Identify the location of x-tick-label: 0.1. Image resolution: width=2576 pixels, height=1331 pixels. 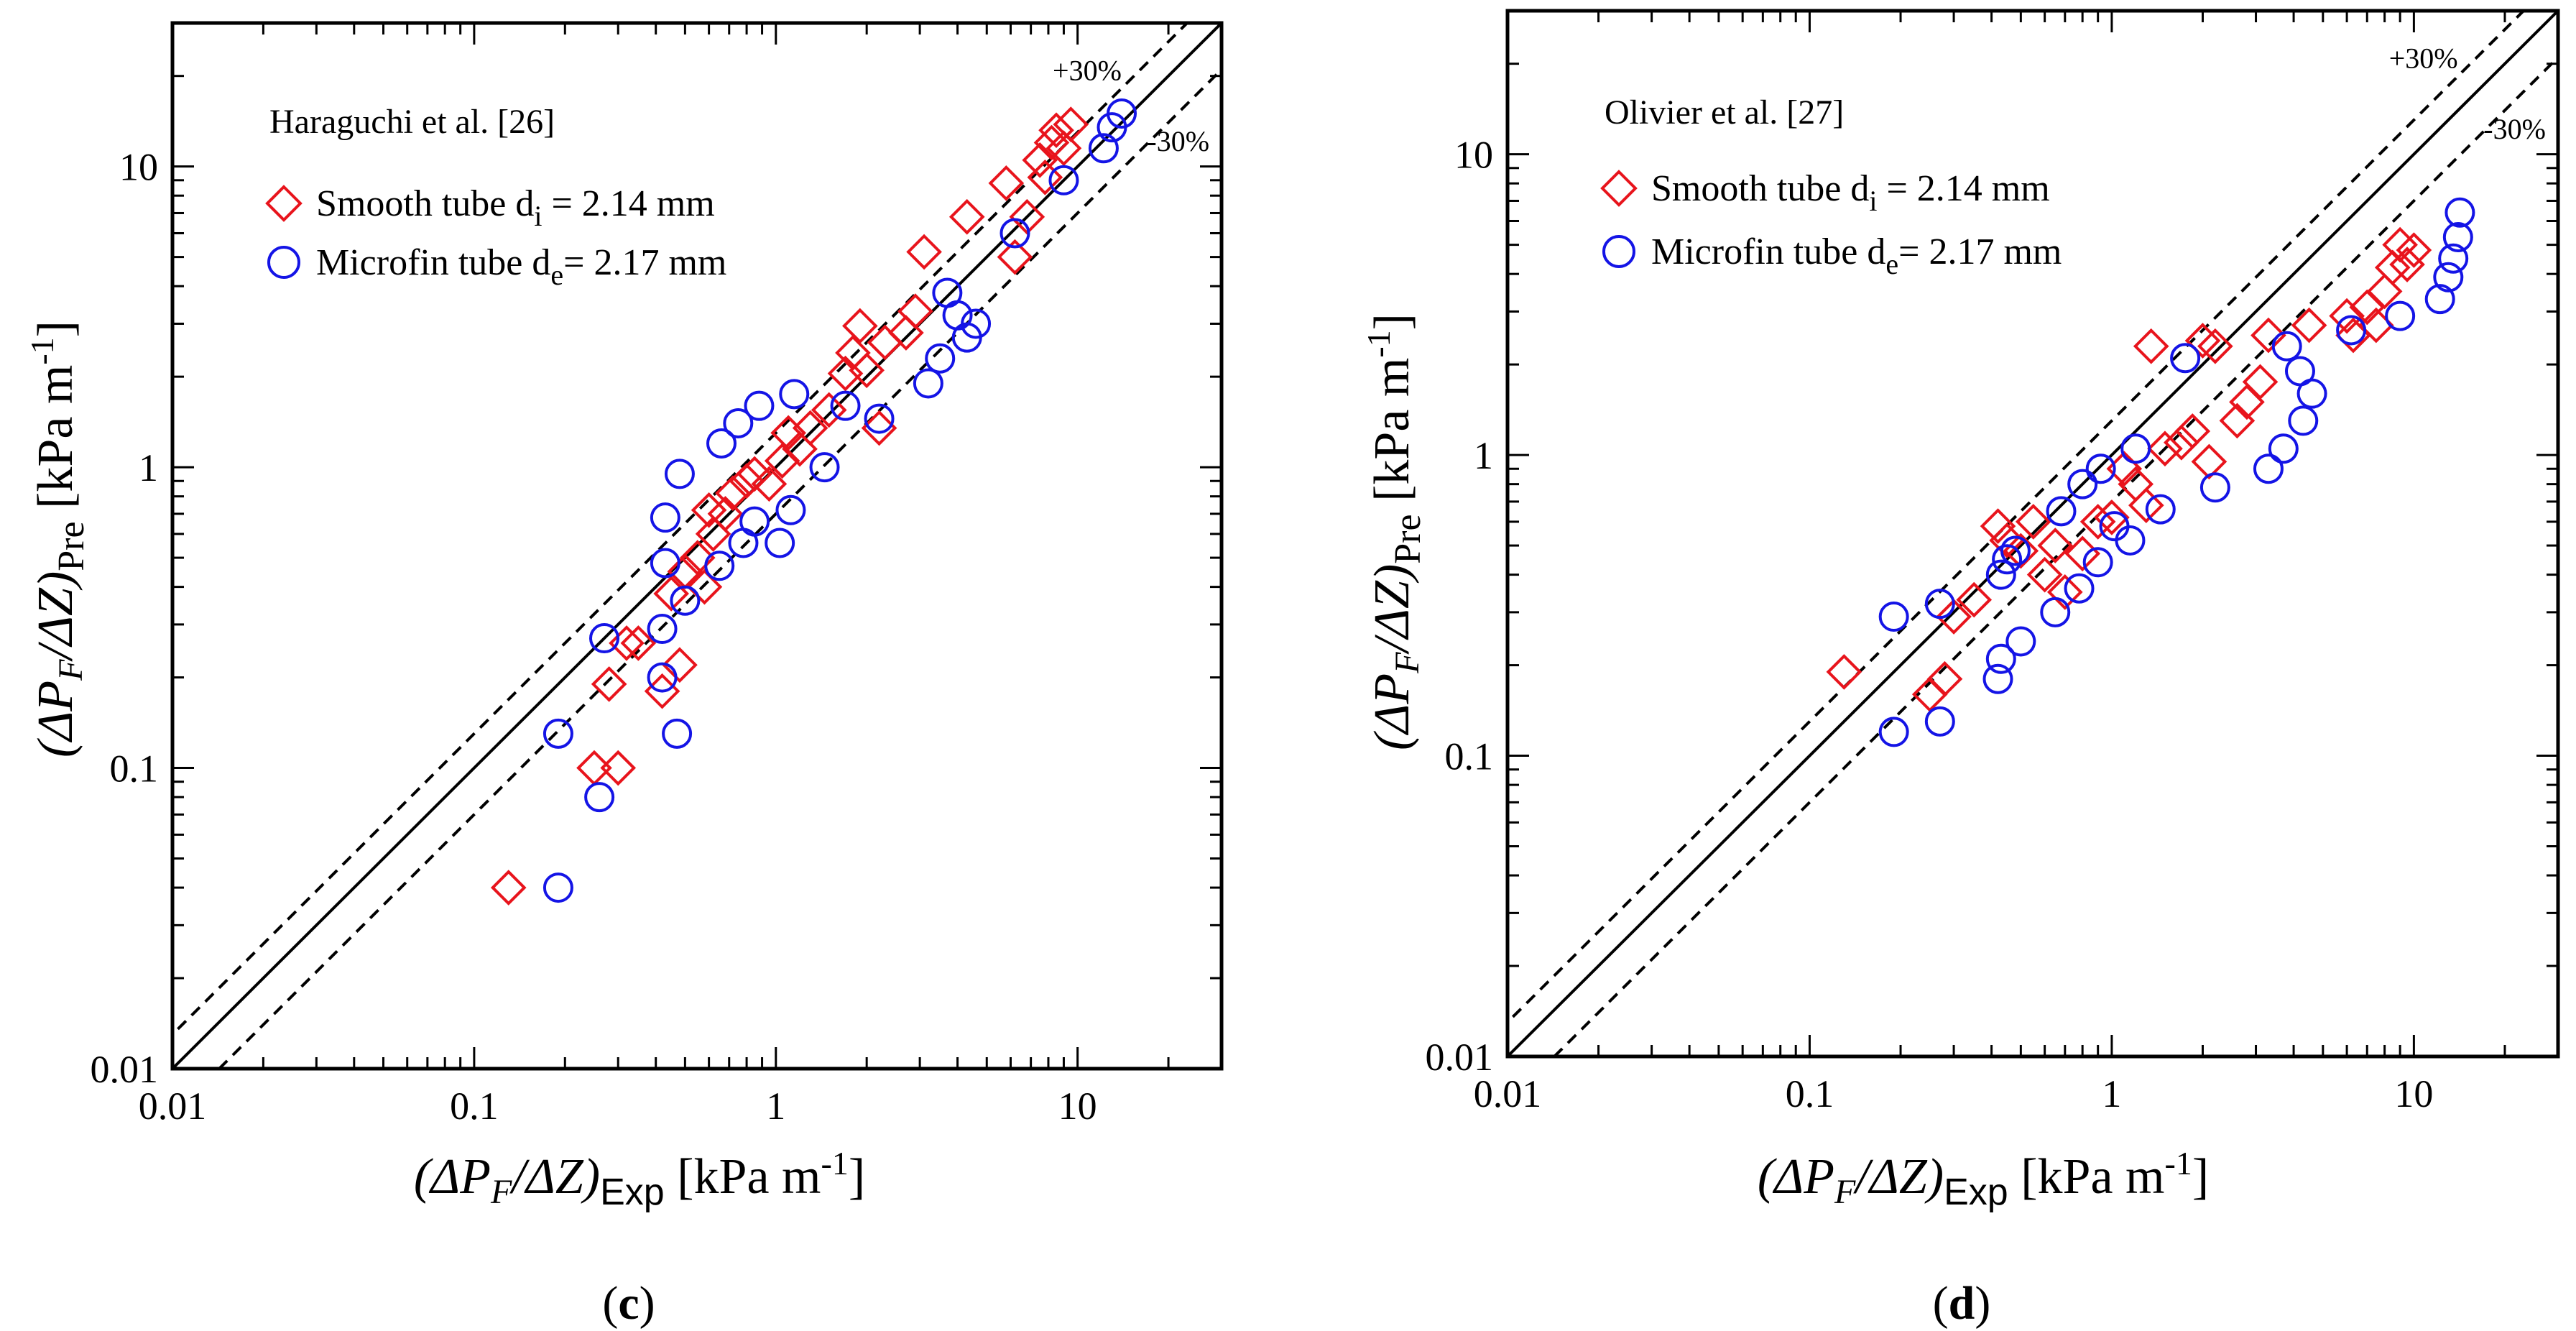
(1810, 1093).